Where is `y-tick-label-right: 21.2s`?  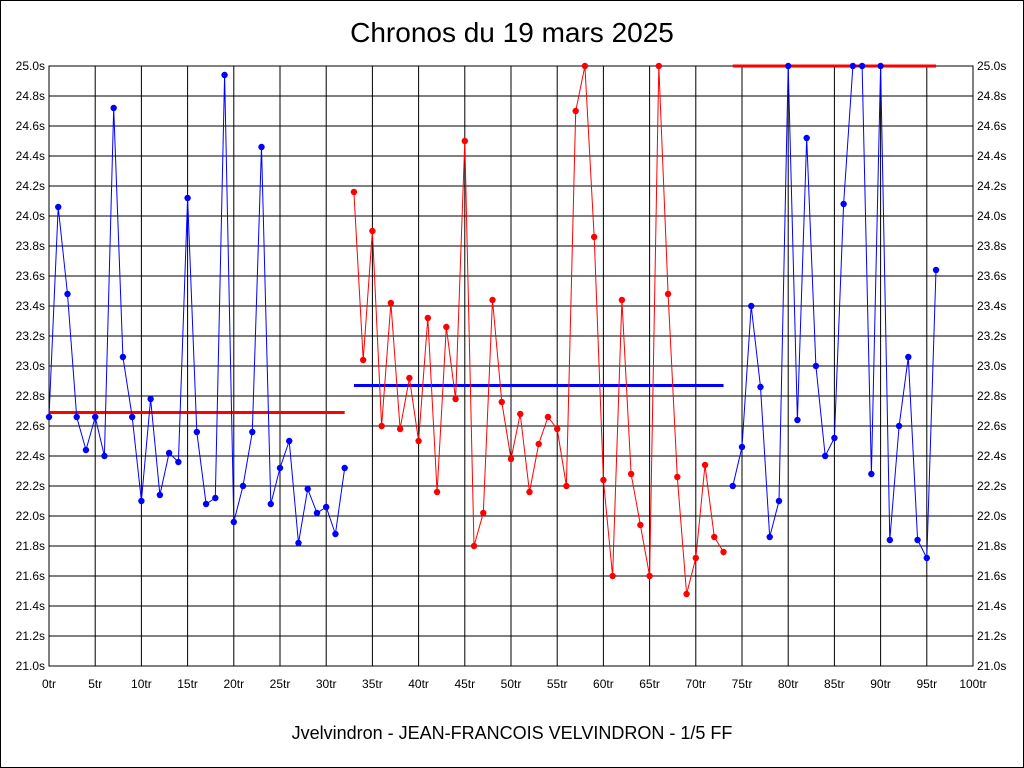
y-tick-label-right: 21.2s is located at coordinates (991, 636).